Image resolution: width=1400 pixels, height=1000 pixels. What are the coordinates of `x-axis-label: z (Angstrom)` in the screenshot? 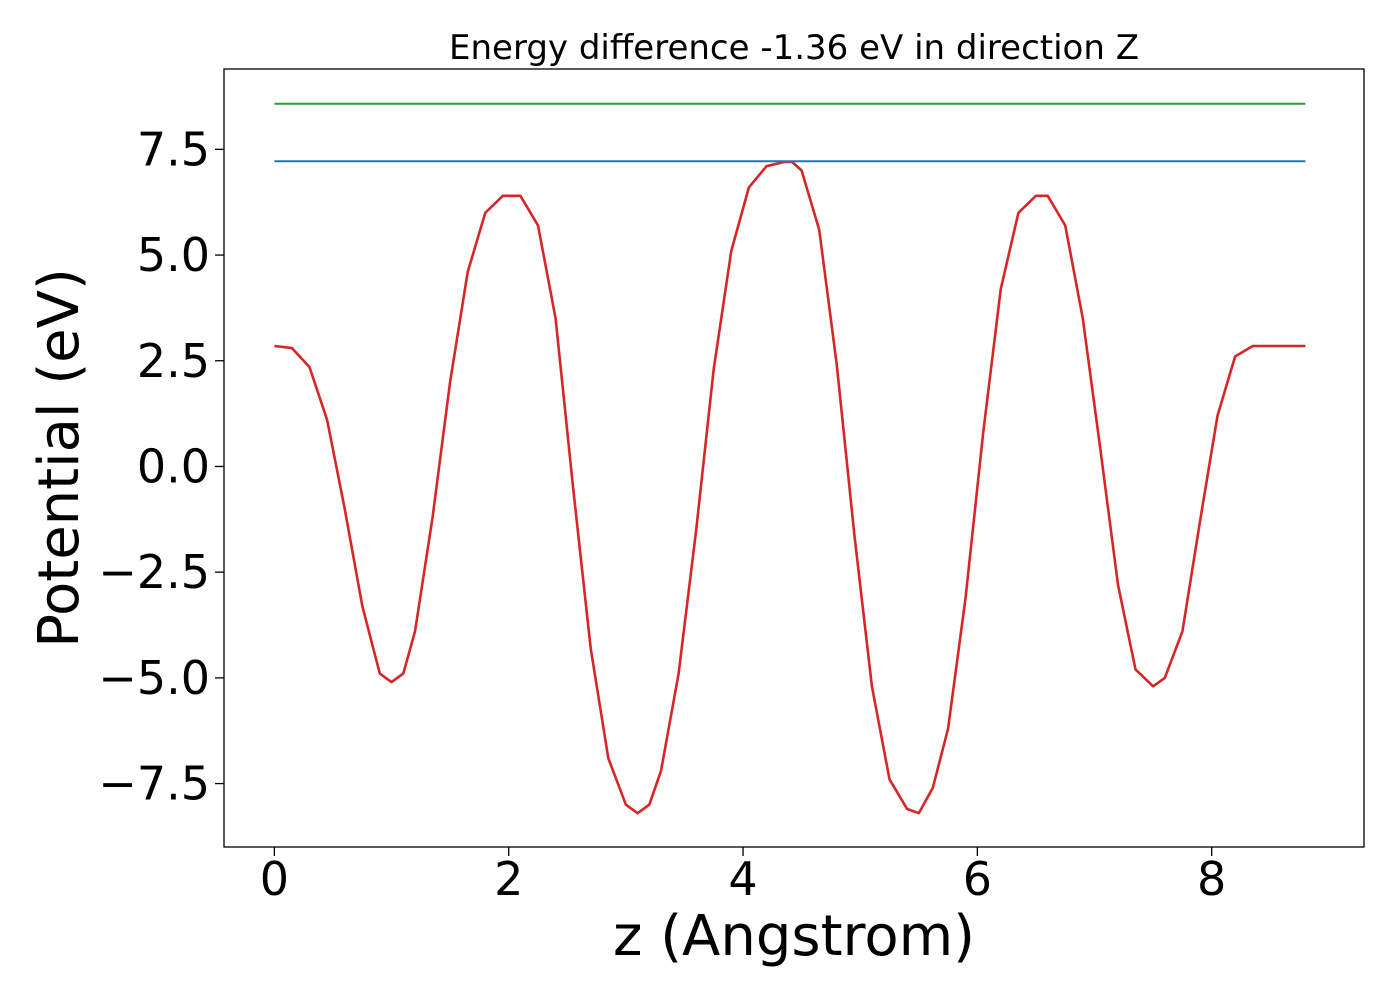 It's located at (794, 936).